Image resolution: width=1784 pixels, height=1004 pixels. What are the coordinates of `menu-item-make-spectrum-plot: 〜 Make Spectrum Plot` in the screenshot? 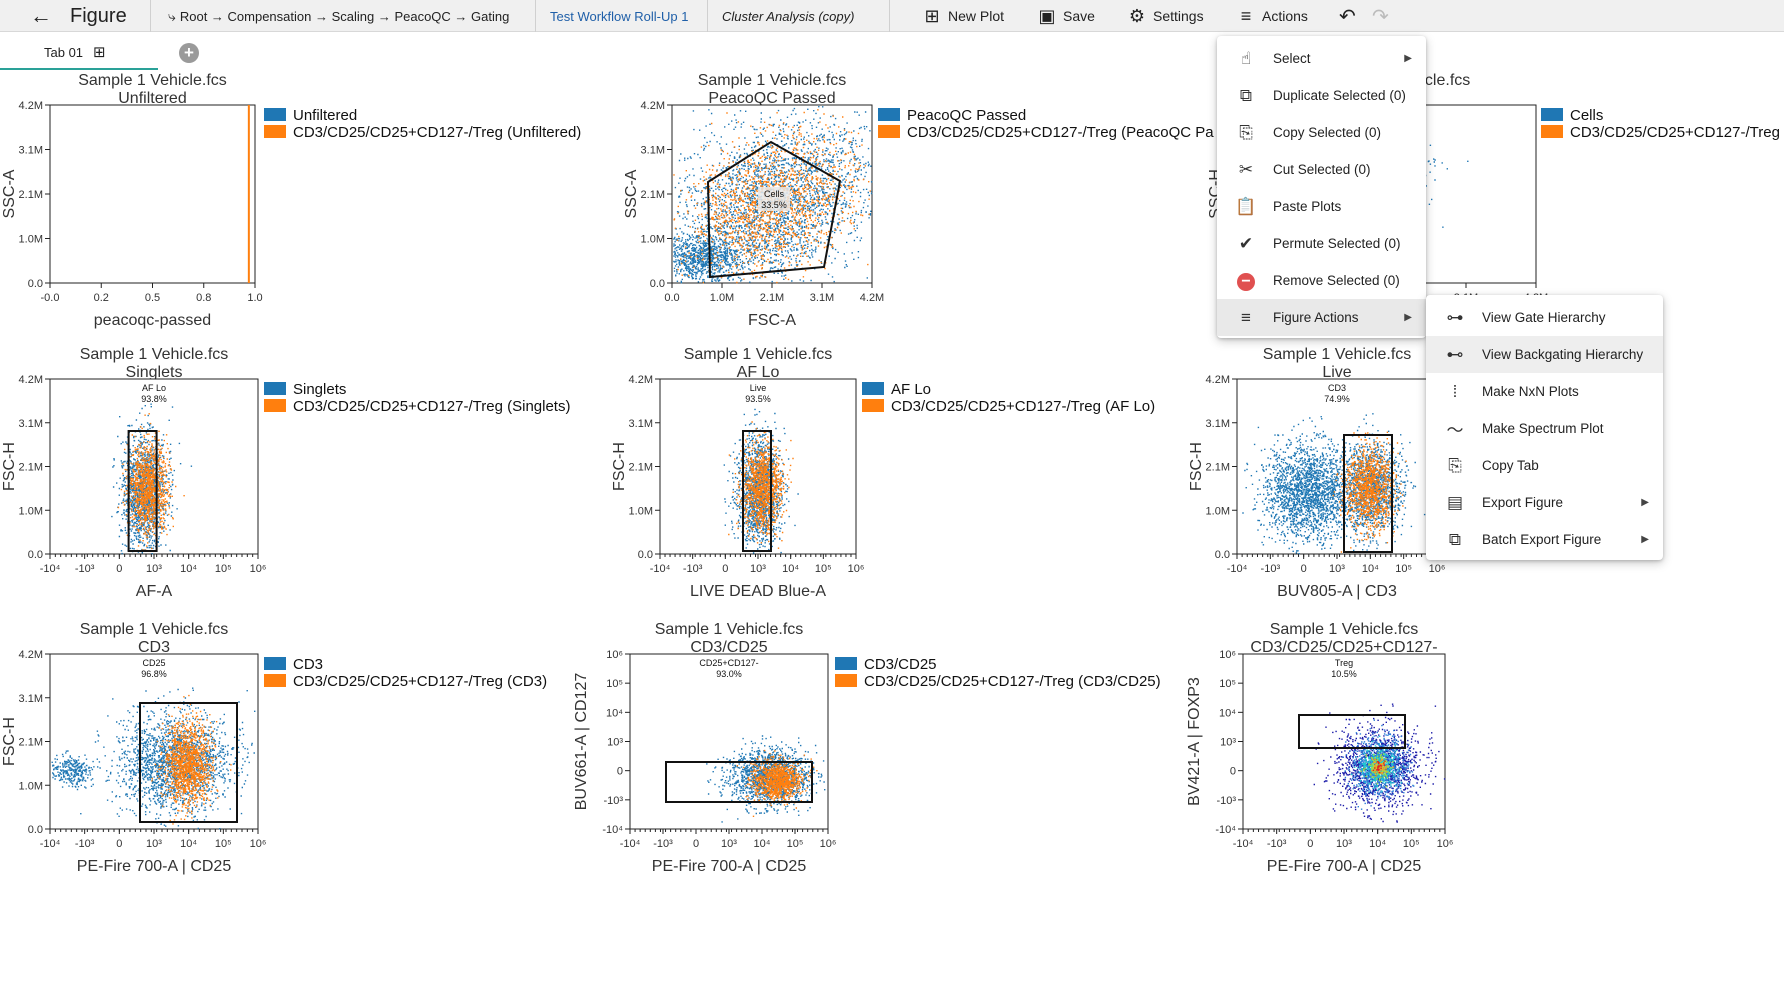 It's located at (1544, 428).